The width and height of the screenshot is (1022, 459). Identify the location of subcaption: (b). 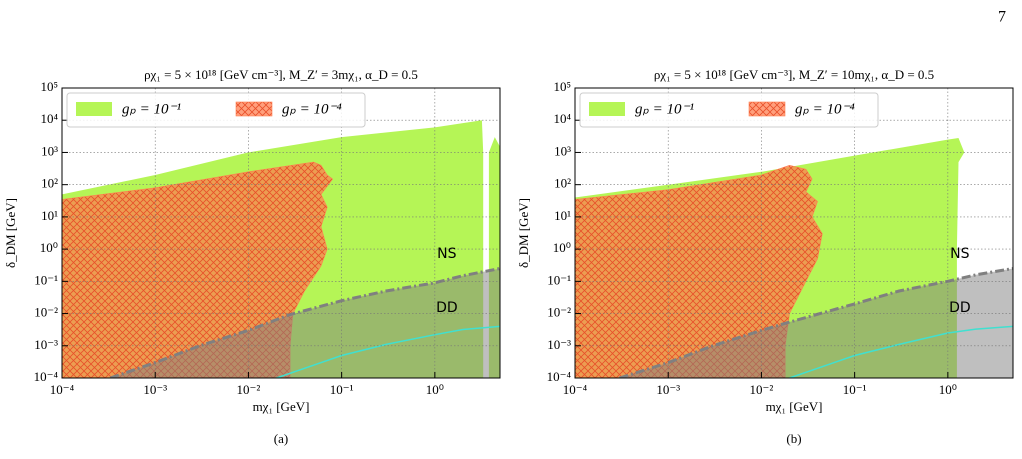
(793, 438).